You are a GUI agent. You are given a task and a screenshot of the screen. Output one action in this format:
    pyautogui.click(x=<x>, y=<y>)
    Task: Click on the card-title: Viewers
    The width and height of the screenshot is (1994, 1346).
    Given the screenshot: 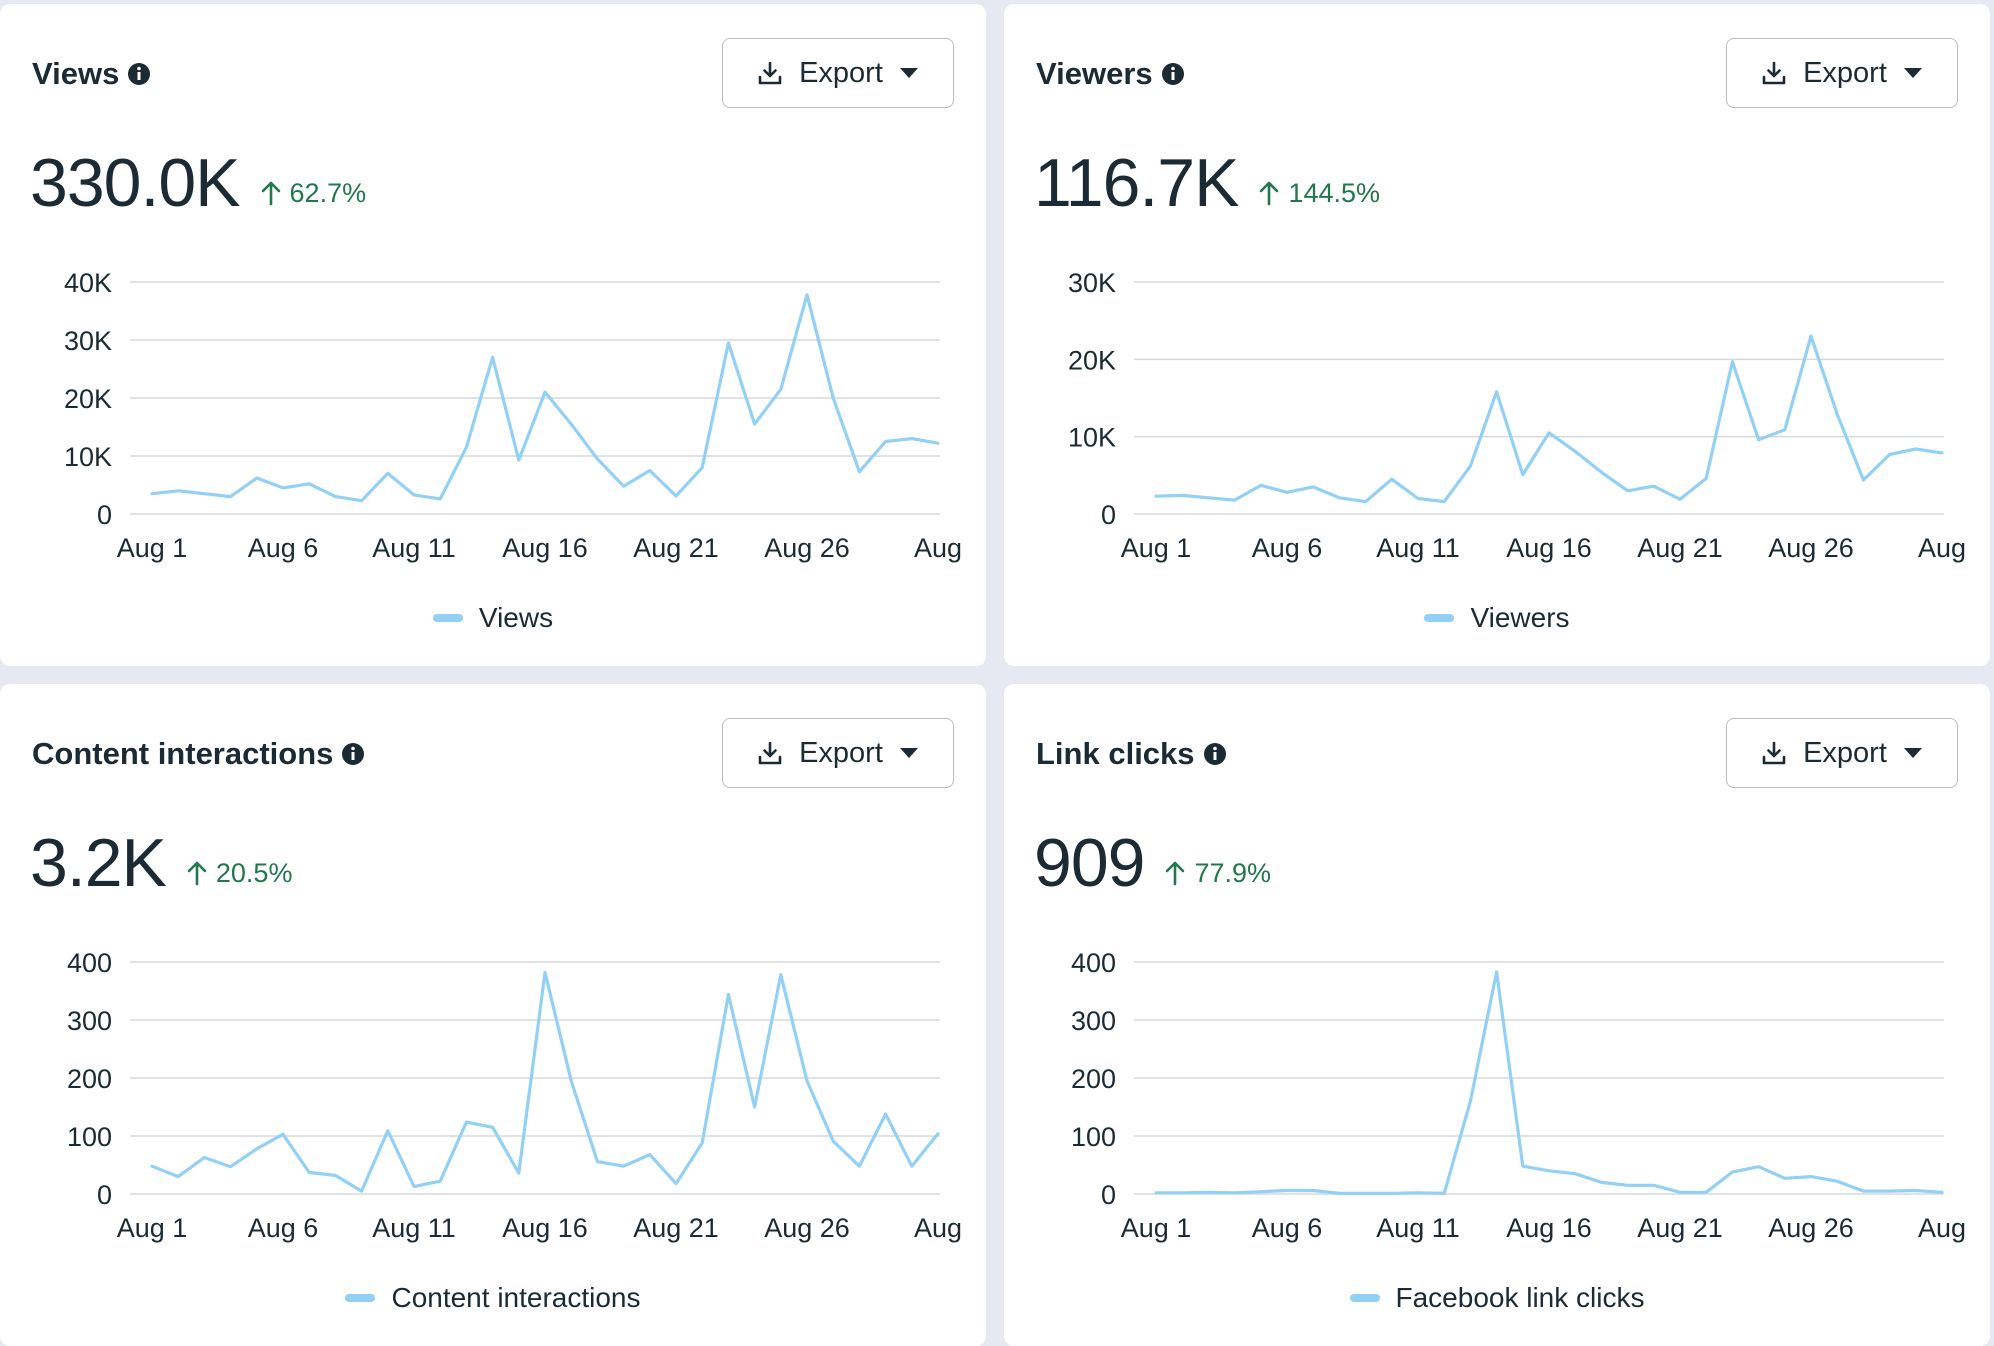 What is the action you would take?
    pyautogui.click(x=1110, y=74)
    